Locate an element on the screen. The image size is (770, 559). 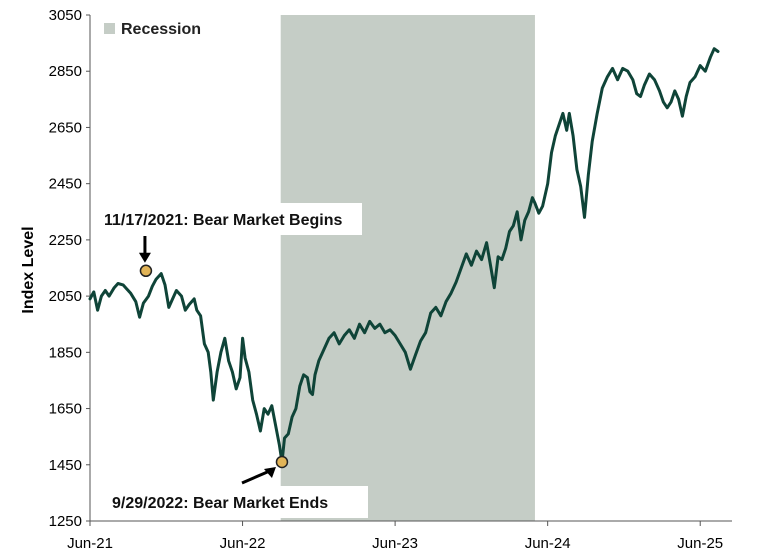
y-tick-label: 1450 is located at coordinates (65, 465).